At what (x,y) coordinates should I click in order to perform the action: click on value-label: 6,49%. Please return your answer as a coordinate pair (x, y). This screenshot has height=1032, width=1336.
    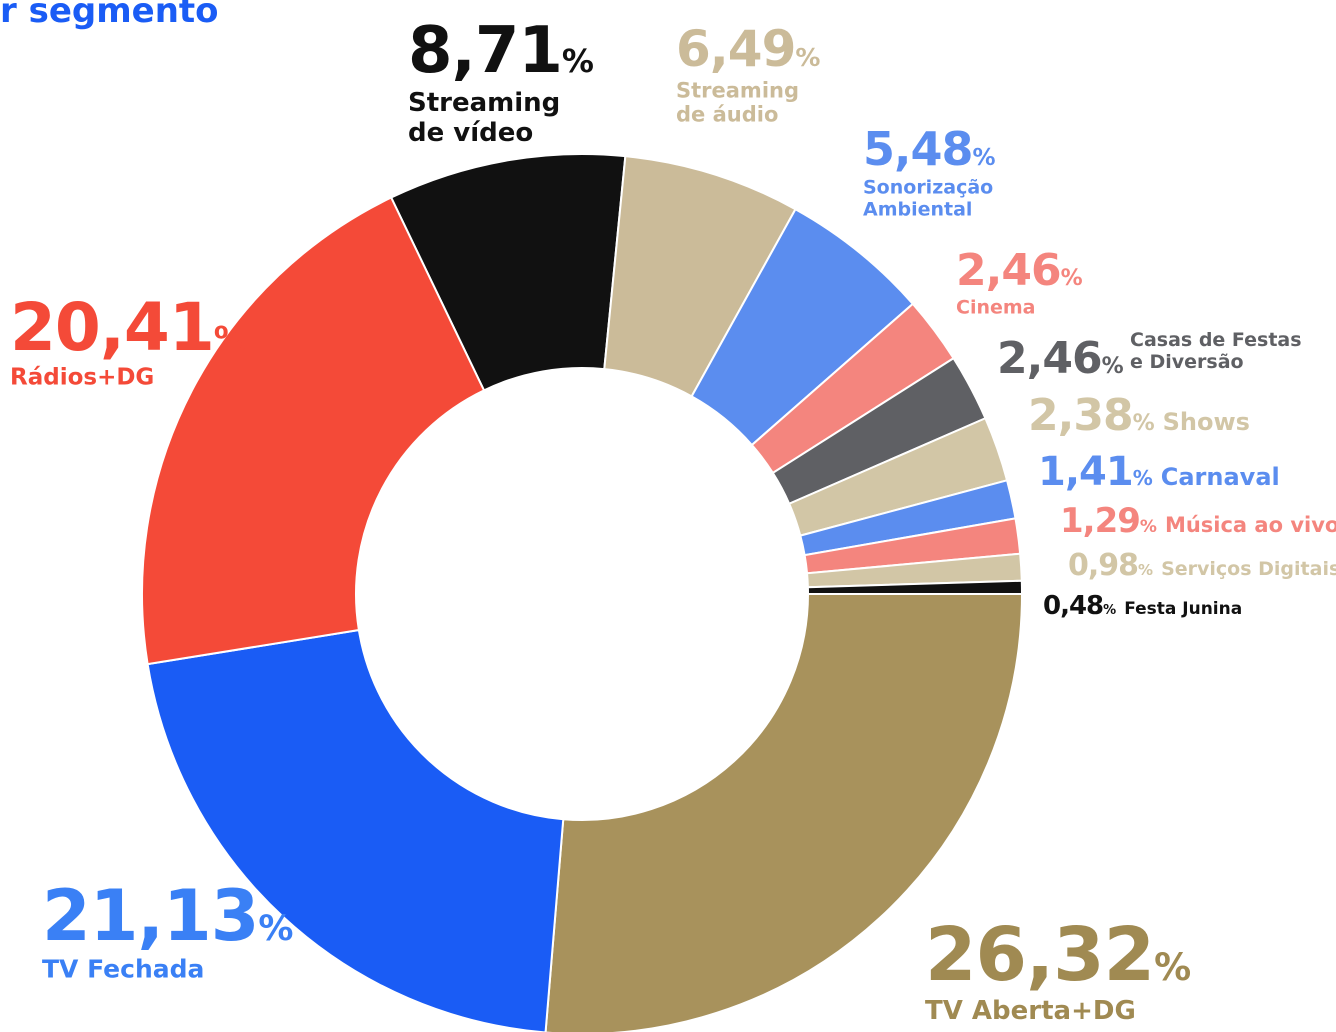
    Looking at the image, I should click on (748, 49).